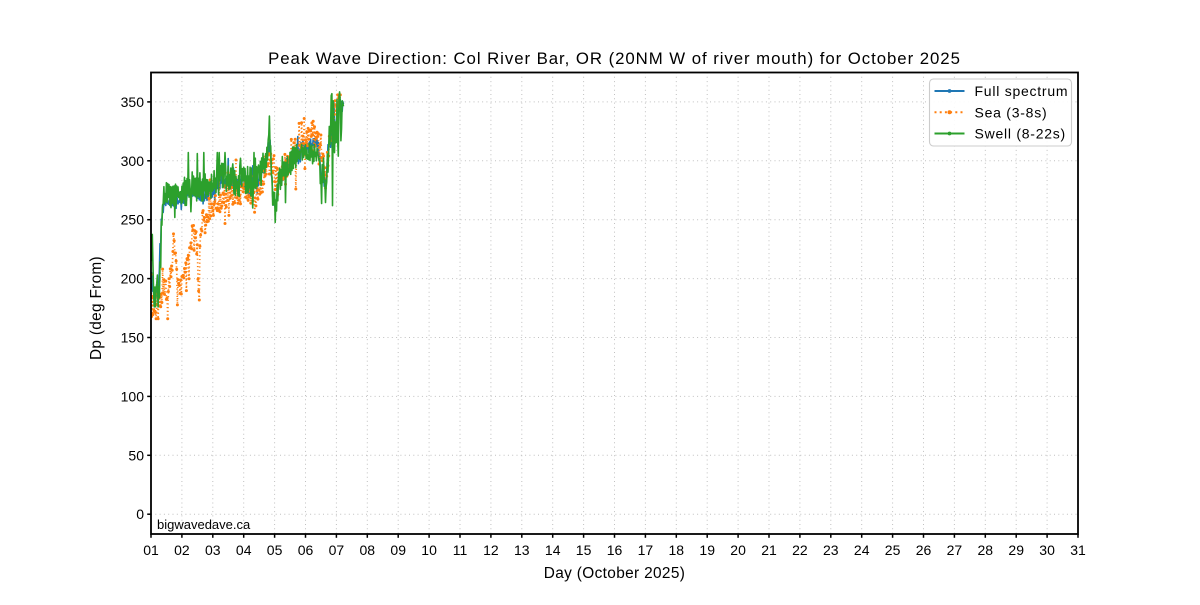  I want to click on svg-text: 06, so click(306, 550).